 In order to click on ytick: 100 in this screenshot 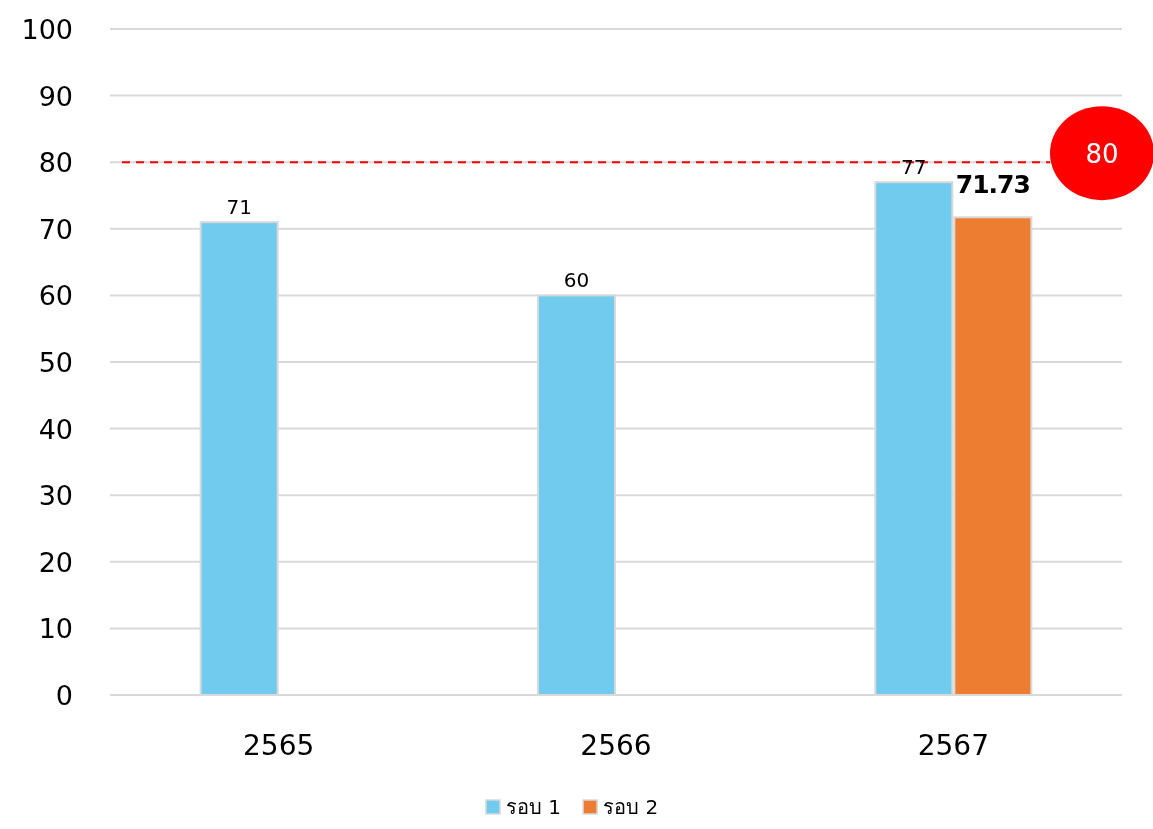, I will do `click(47, 29)`.